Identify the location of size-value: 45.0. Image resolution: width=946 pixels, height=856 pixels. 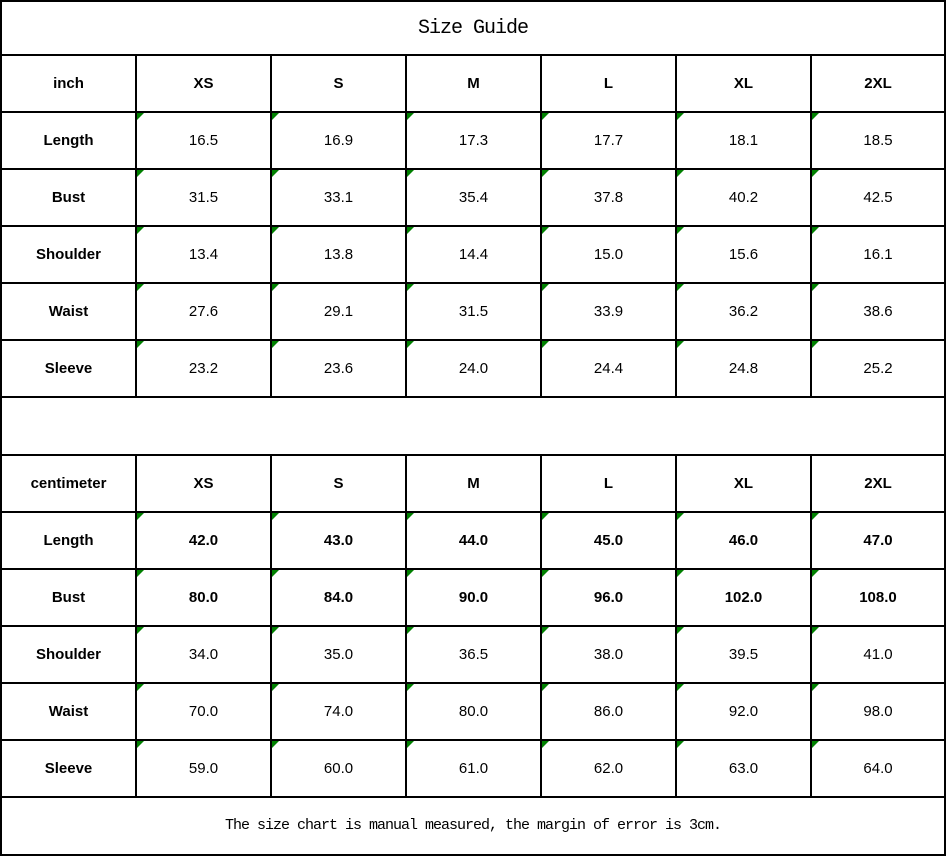
(608, 540).